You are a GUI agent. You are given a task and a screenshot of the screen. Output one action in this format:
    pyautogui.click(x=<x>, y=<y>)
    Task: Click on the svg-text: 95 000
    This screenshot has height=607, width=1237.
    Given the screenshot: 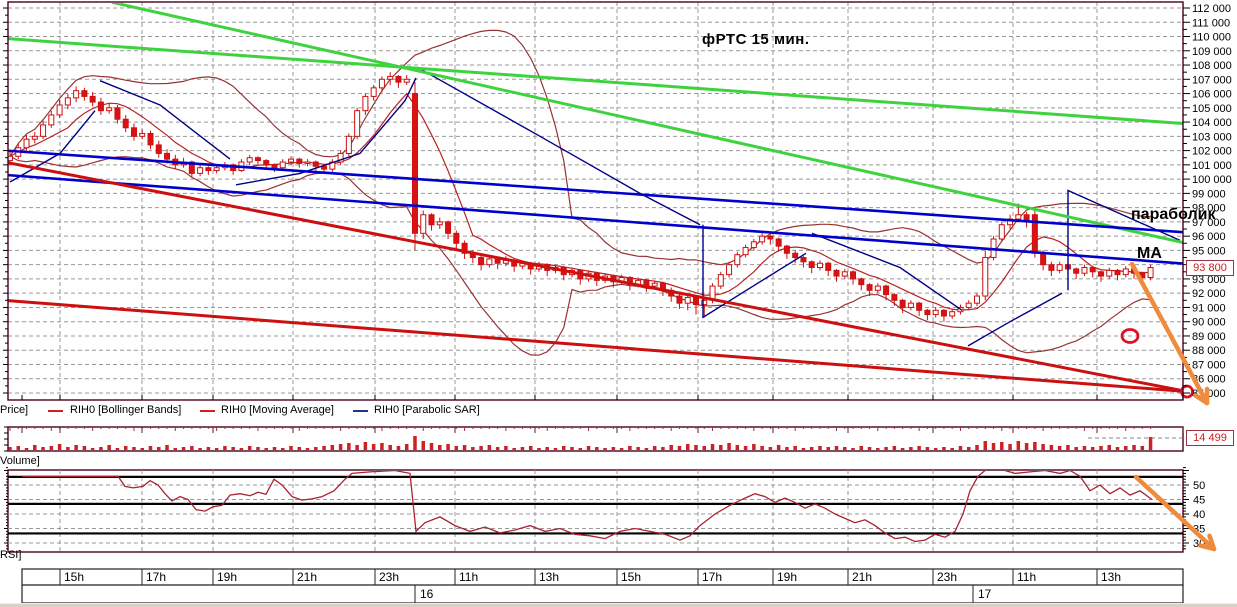 What is the action you would take?
    pyautogui.click(x=1209, y=251)
    